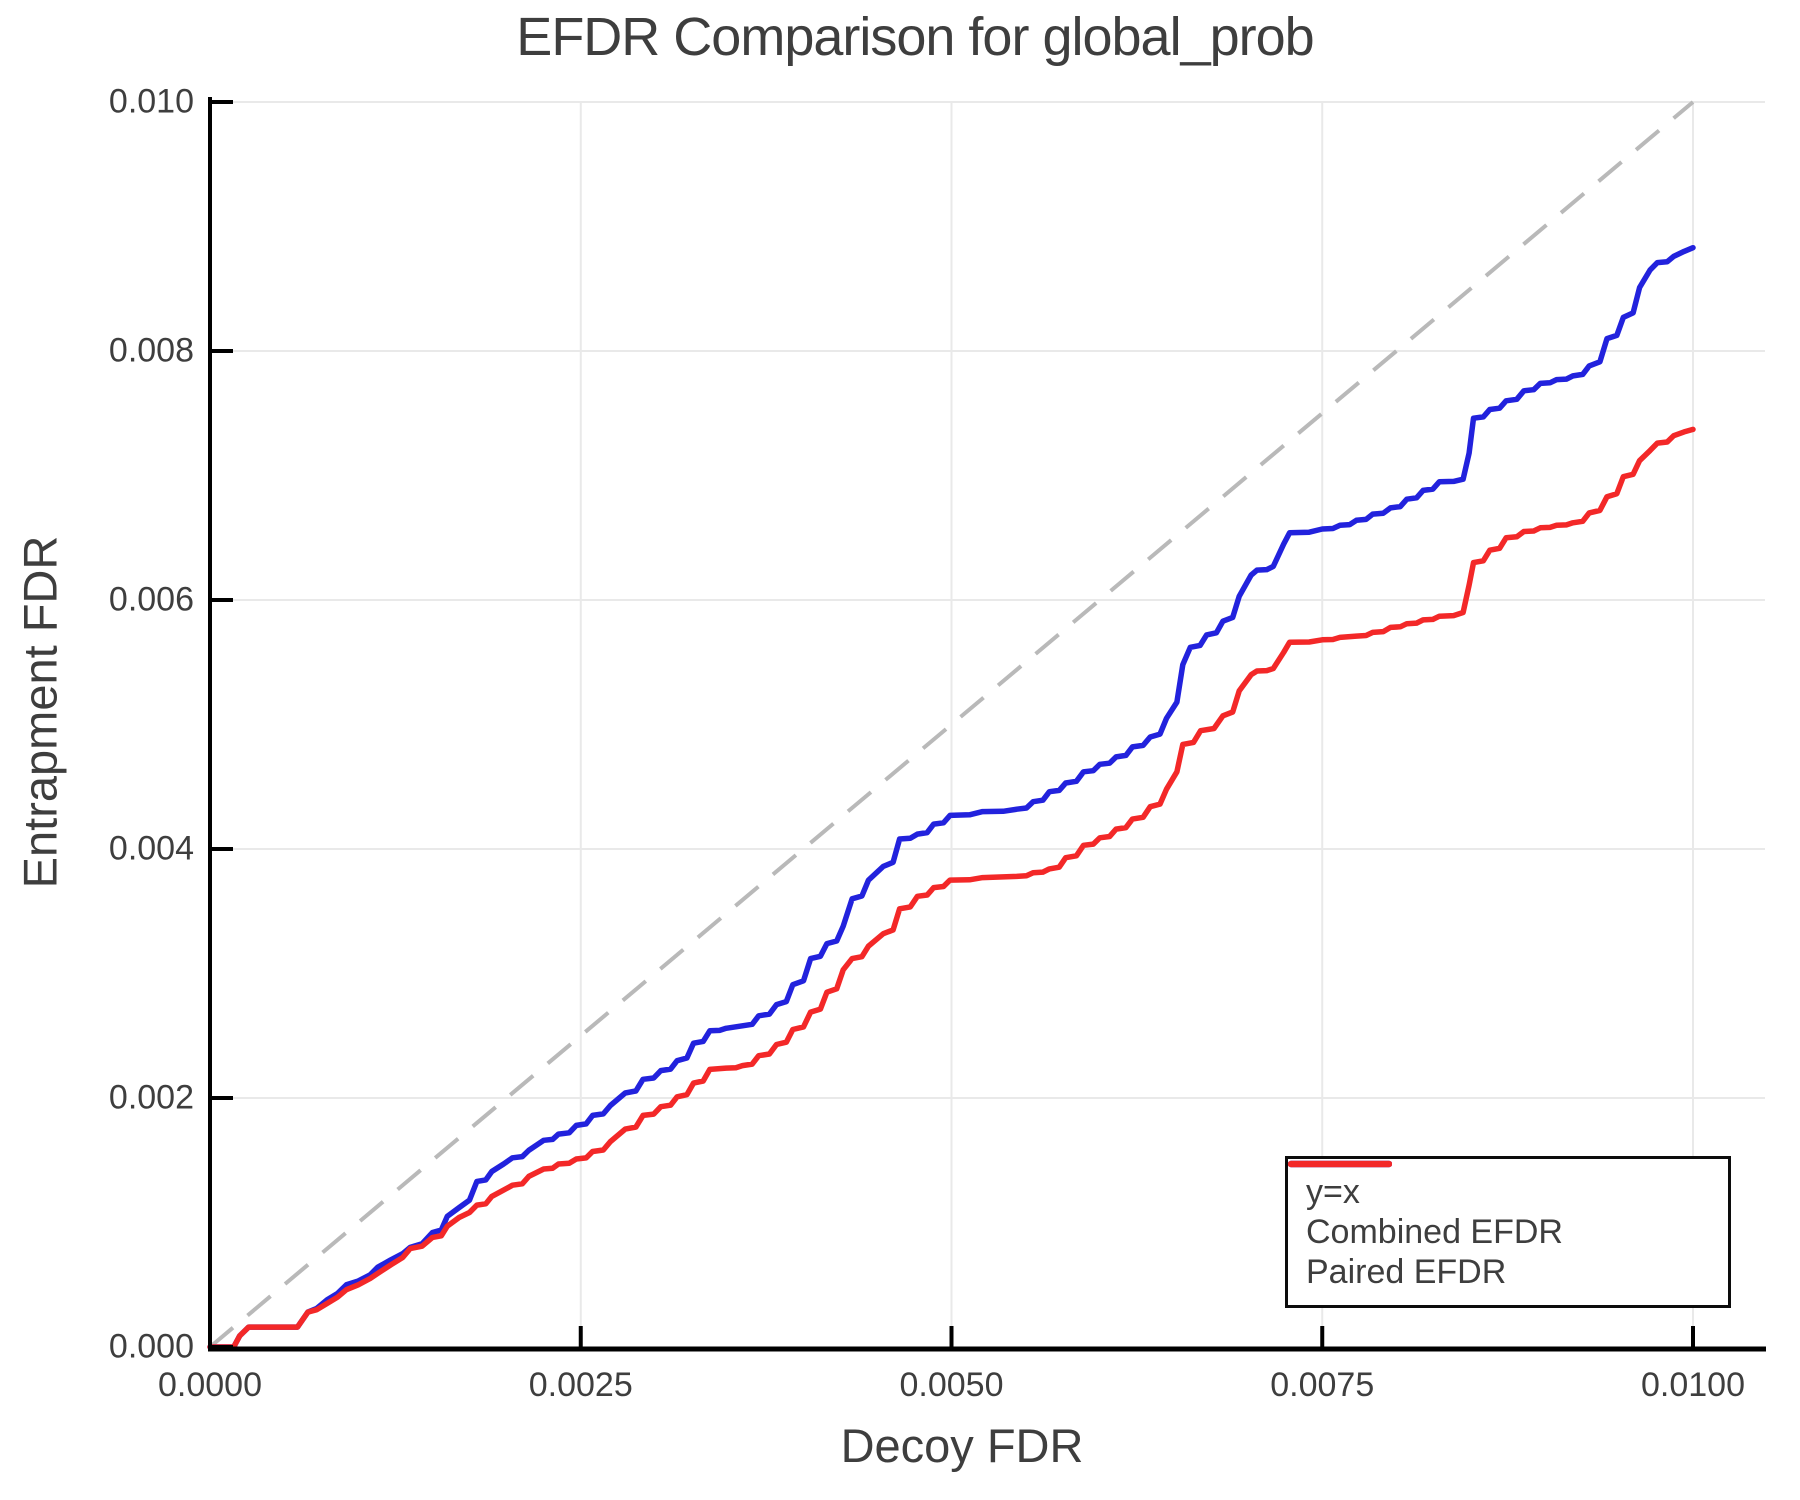 This screenshot has height=1500, width=1800. I want to click on x-tick-label: 0.0075, so click(1322, 1385).